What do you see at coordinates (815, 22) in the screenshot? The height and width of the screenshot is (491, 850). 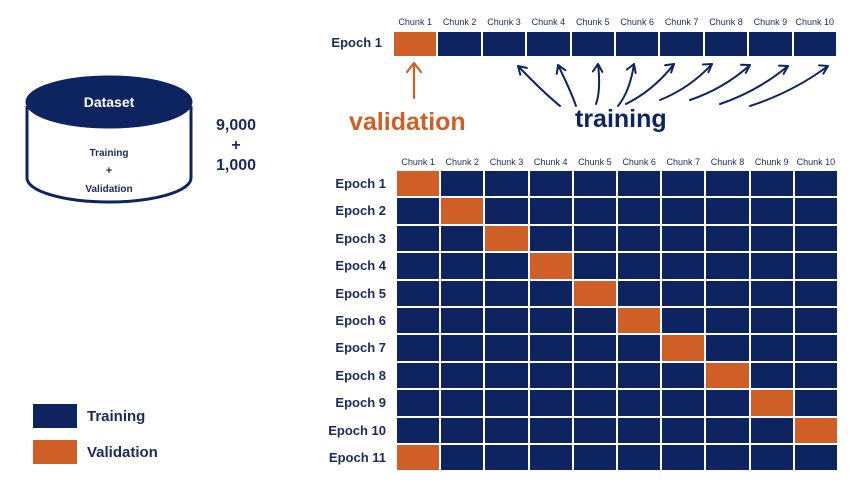 I see `top-chunk-header: Chunk 10` at bounding box center [815, 22].